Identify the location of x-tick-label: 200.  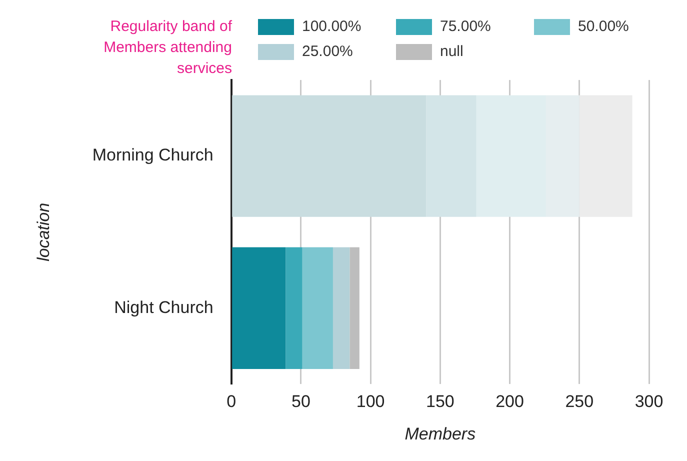
(510, 402).